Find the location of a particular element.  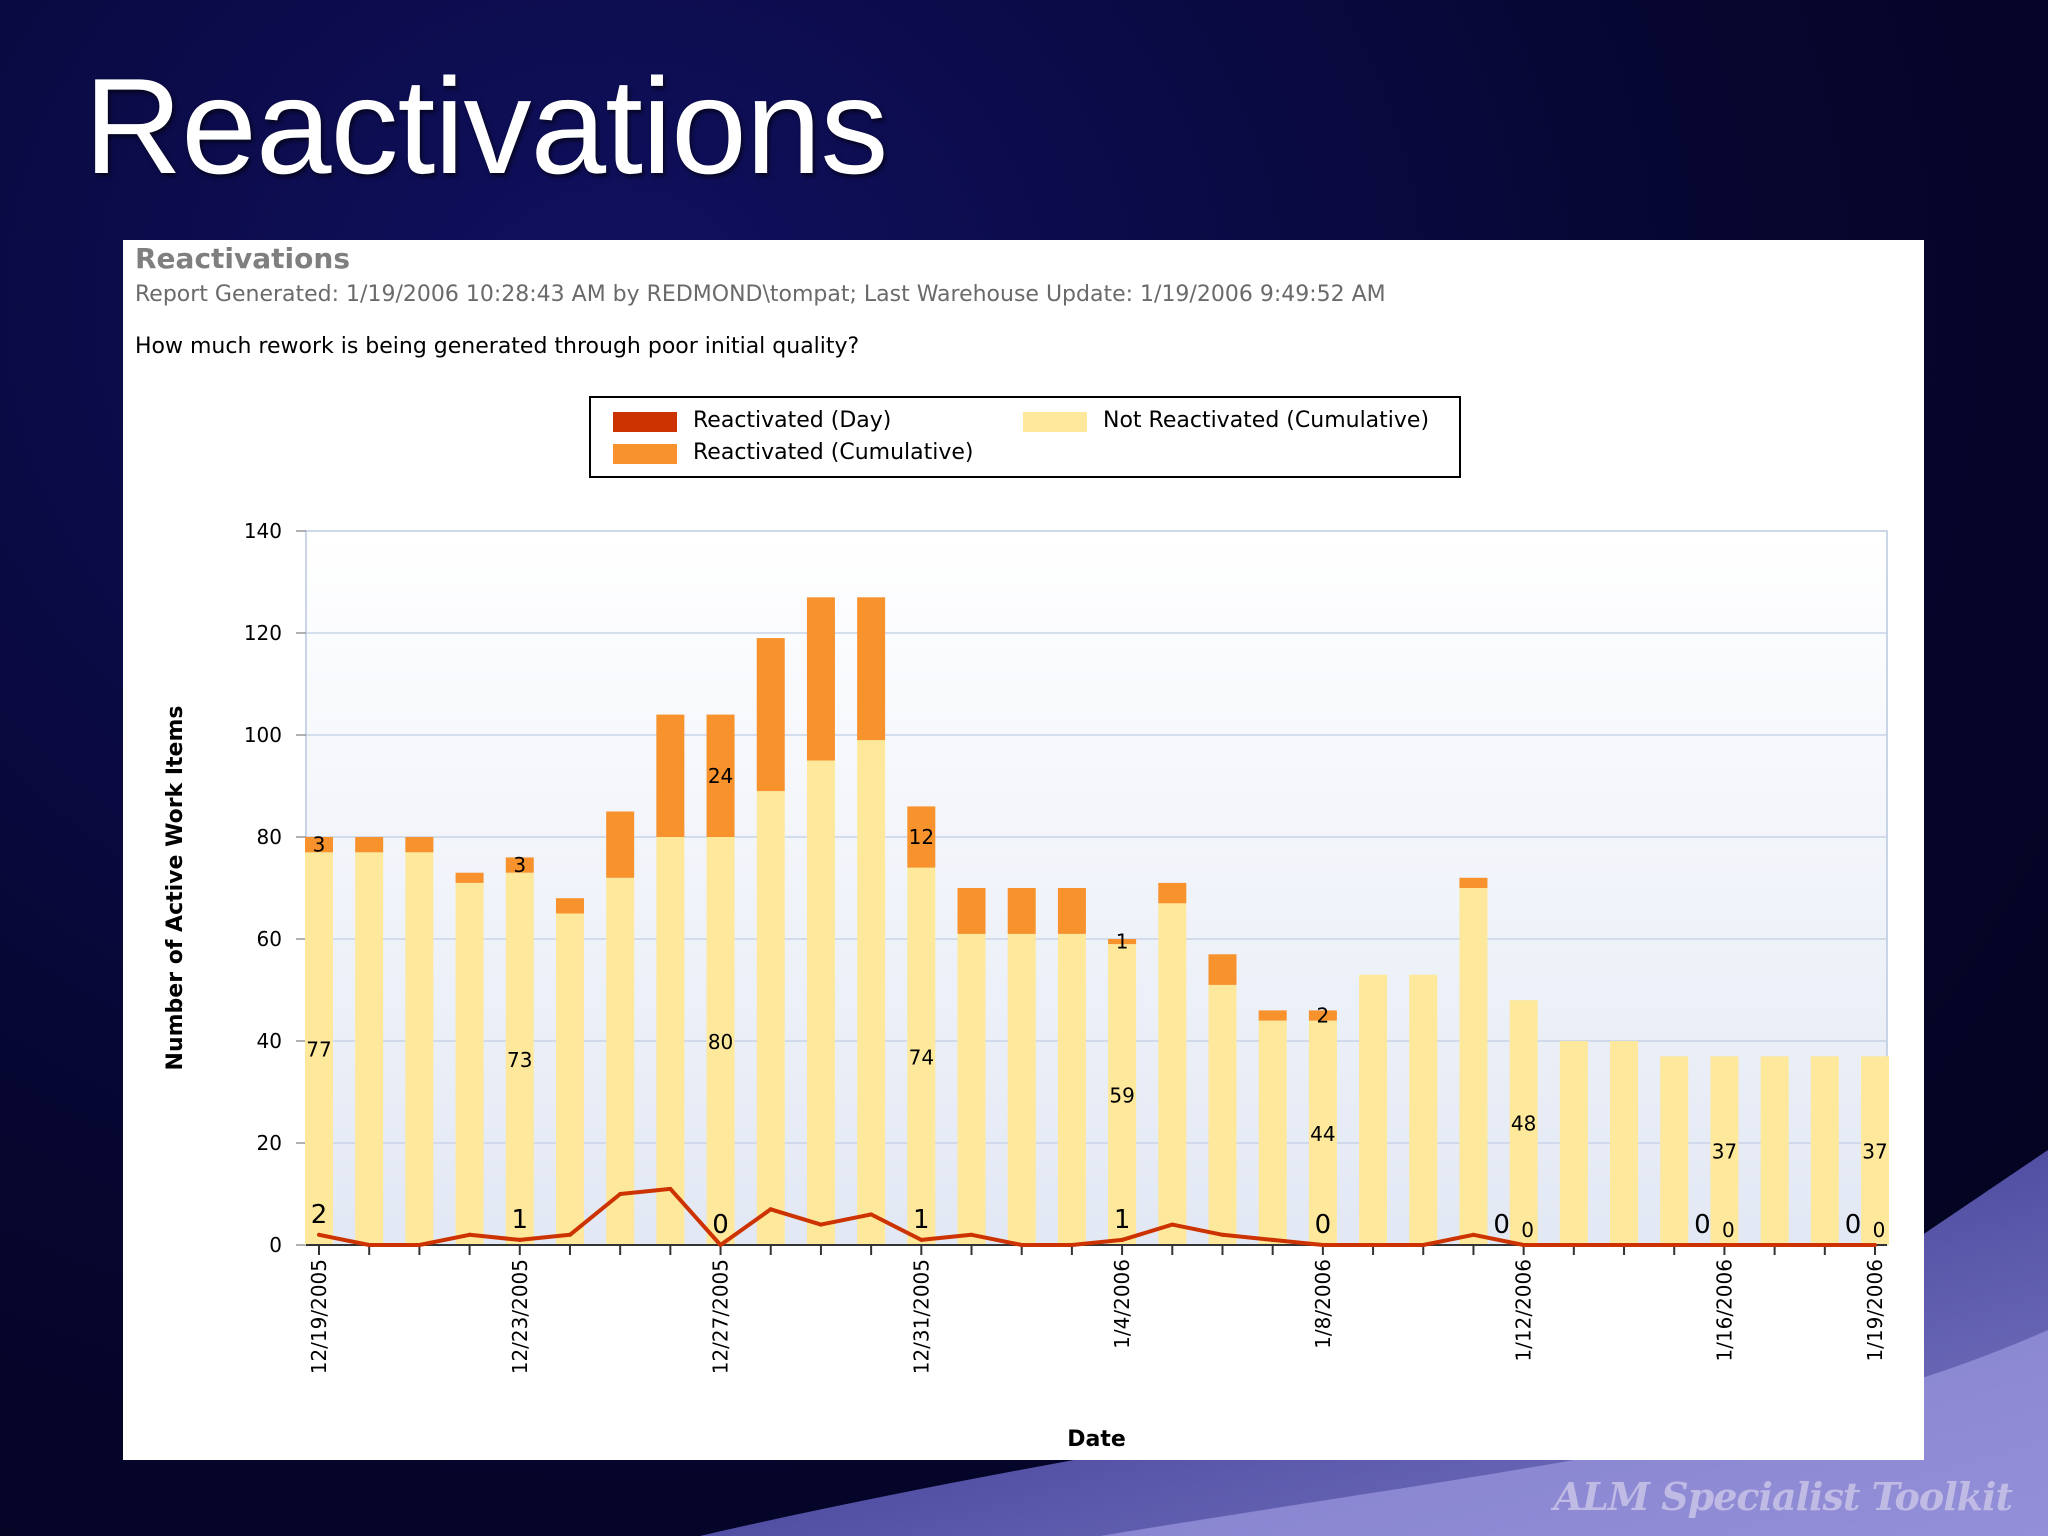

y-tick-label: 40 is located at coordinates (269, 1041).